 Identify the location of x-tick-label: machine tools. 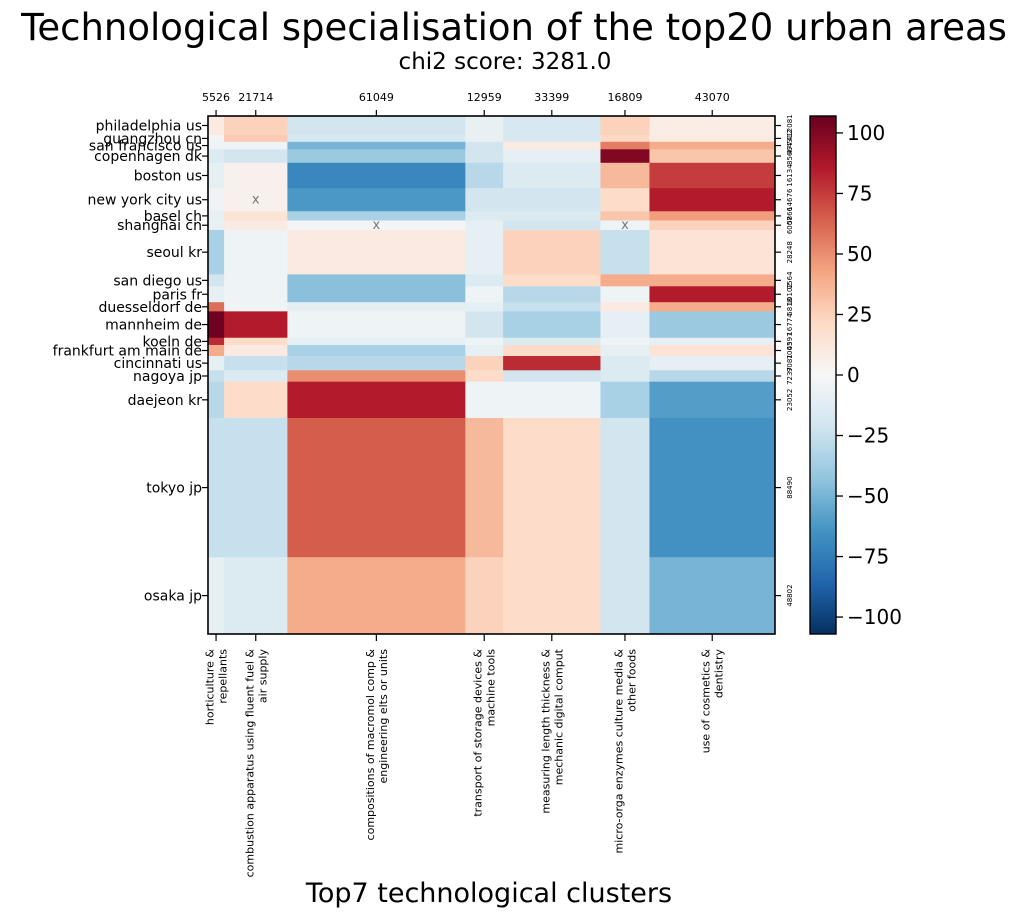
(491, 688).